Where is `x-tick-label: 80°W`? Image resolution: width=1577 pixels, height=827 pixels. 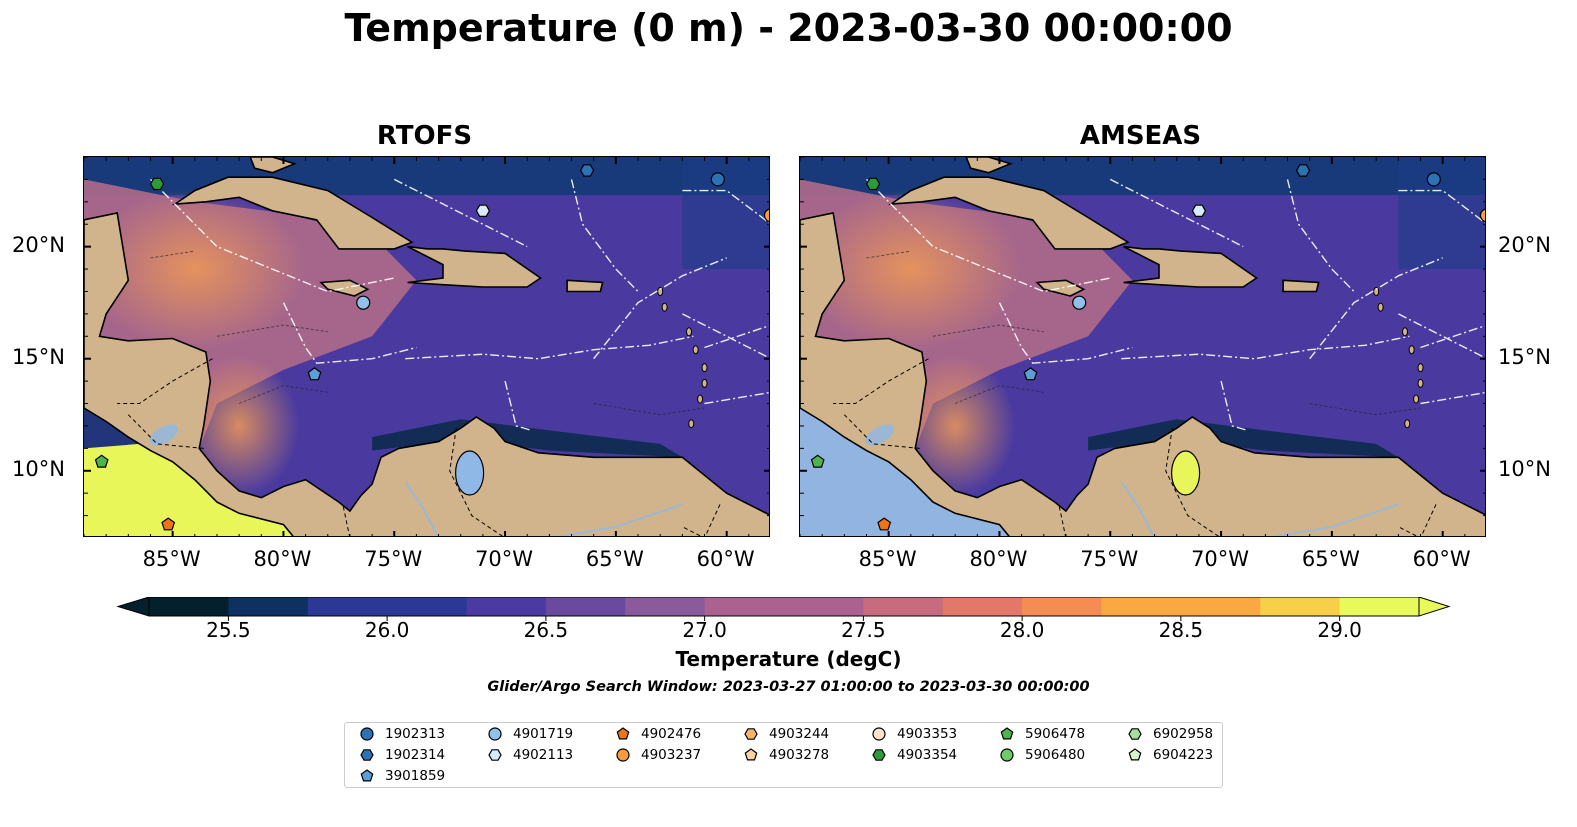 x-tick-label: 80°W is located at coordinates (282, 559).